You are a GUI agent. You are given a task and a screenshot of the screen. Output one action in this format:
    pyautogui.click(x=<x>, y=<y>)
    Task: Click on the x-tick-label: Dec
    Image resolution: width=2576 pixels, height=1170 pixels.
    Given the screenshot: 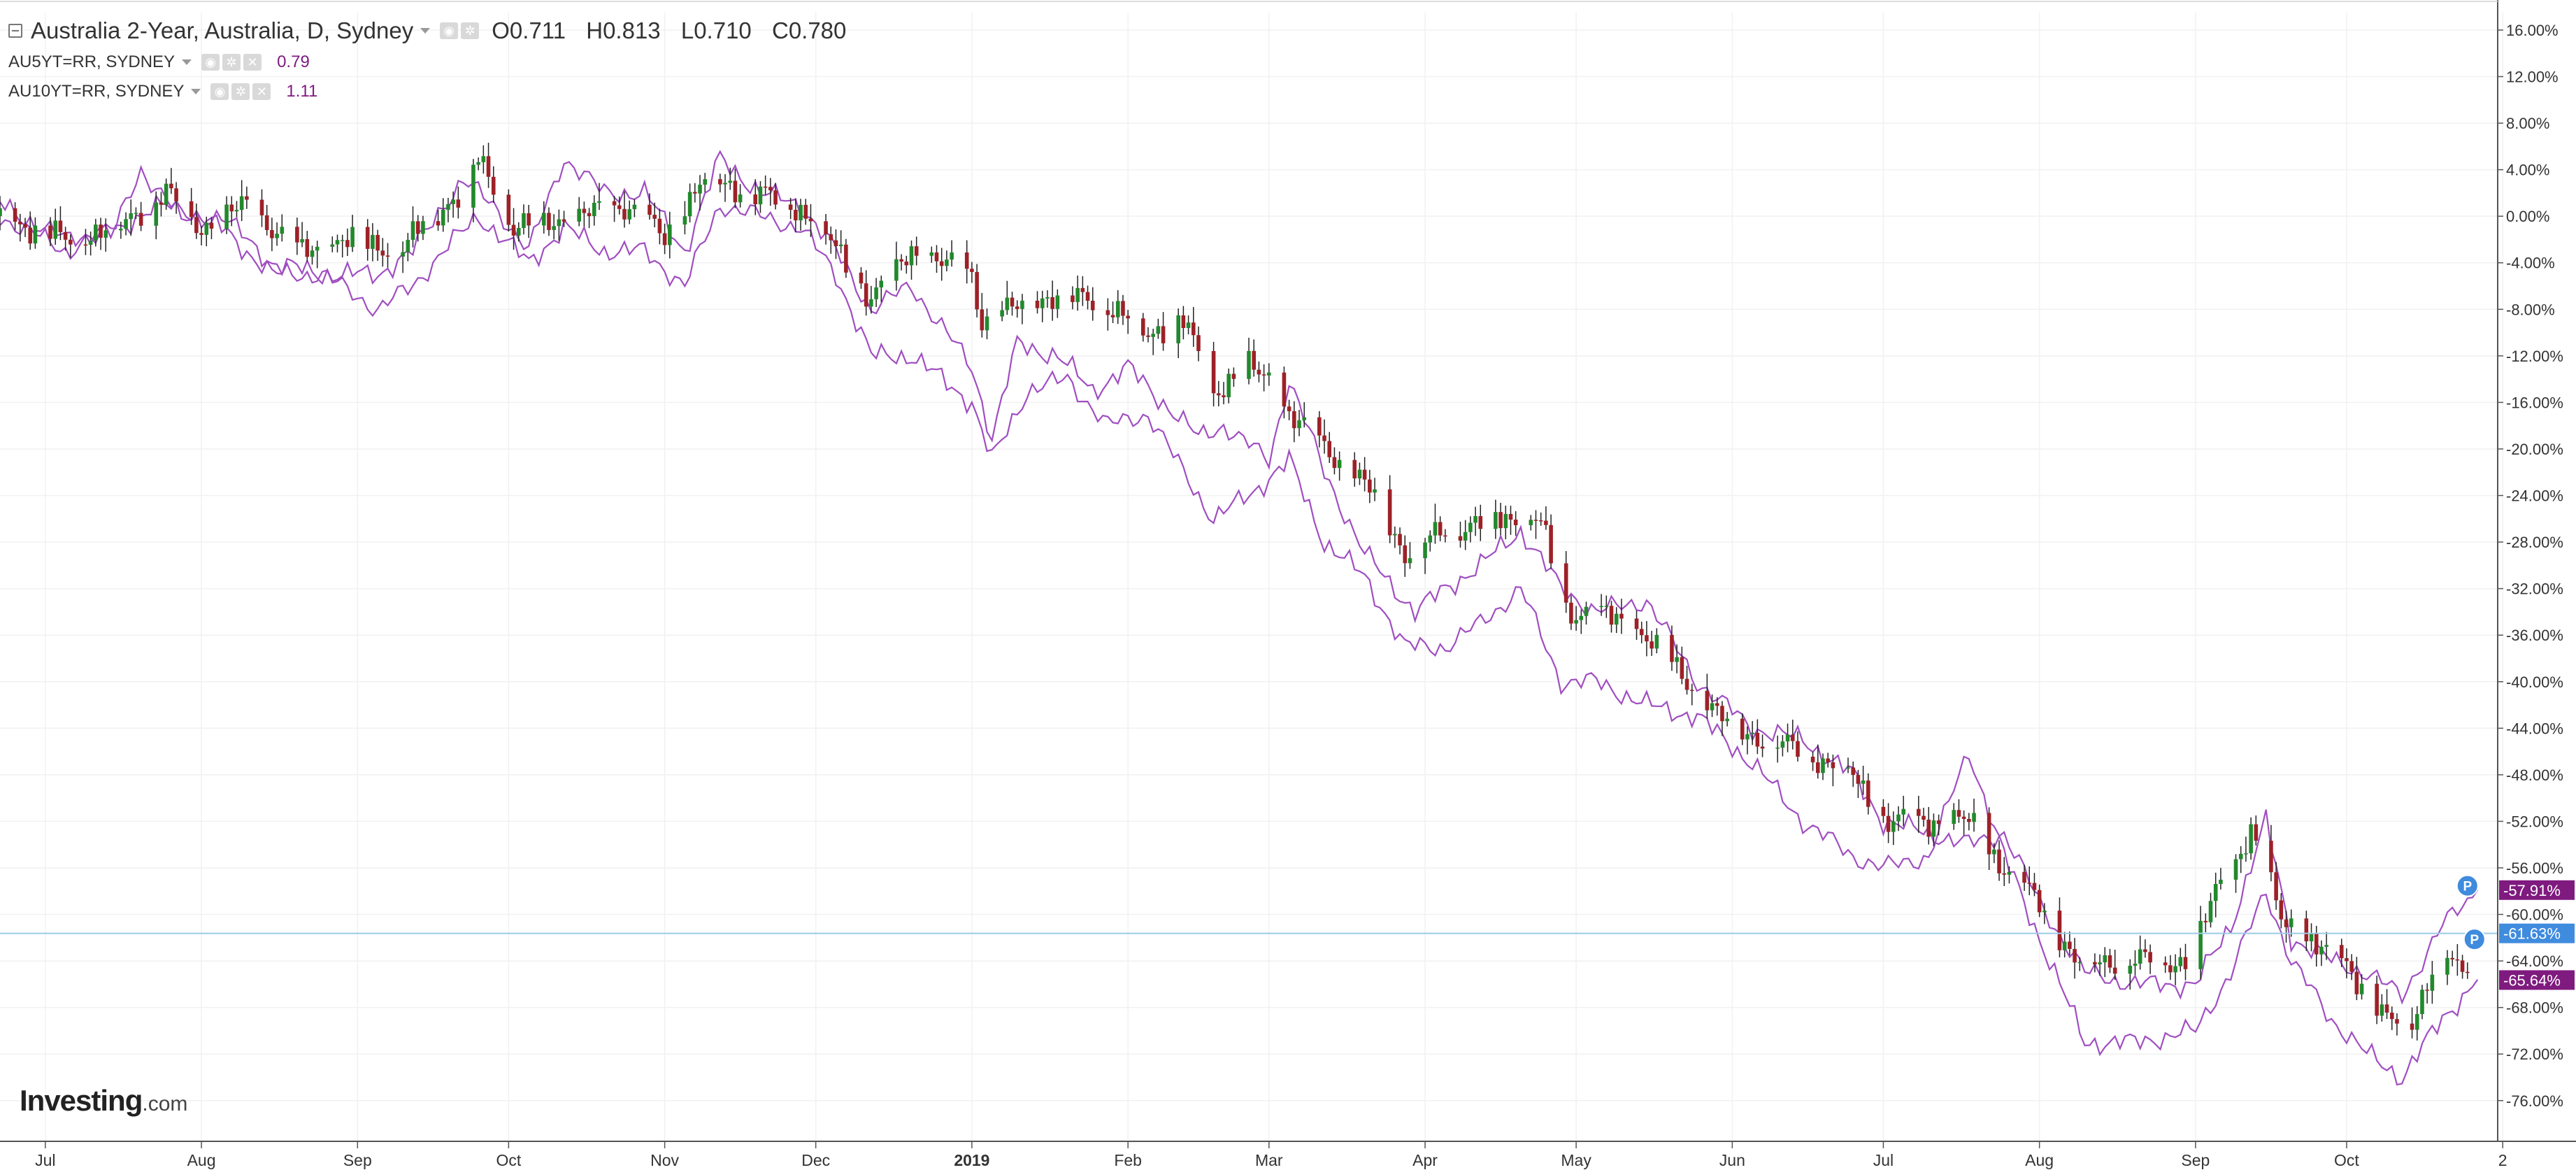 What is the action you would take?
    pyautogui.click(x=815, y=1160)
    